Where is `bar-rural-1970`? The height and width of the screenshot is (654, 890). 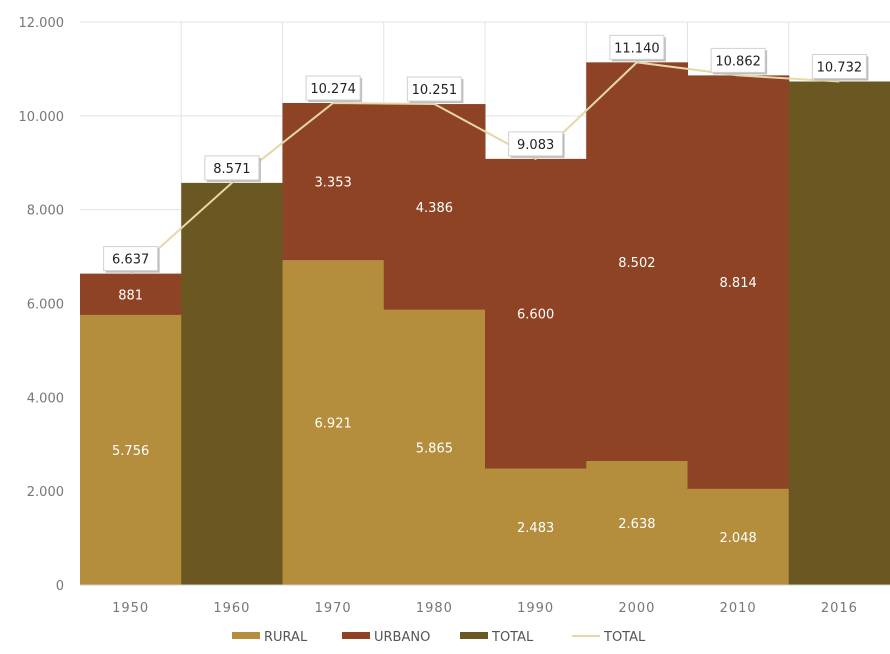 bar-rural-1970 is located at coordinates (333, 422).